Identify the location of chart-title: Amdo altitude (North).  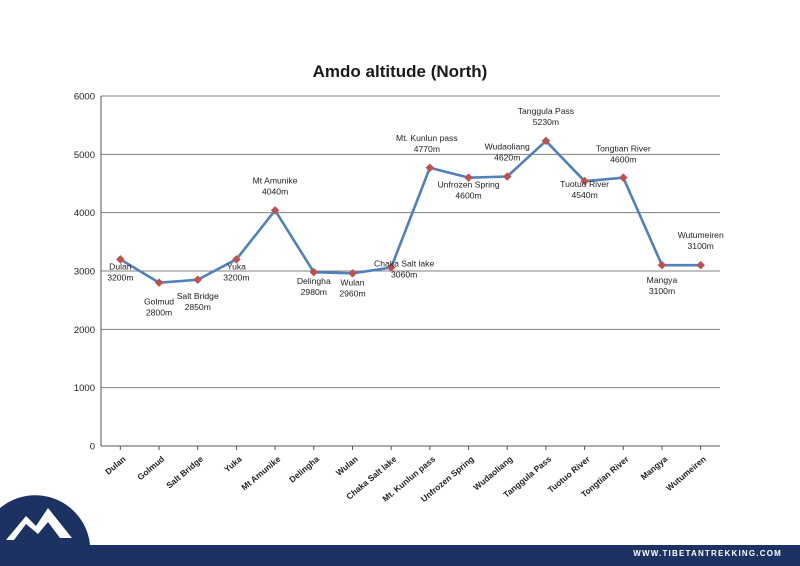
(400, 71).